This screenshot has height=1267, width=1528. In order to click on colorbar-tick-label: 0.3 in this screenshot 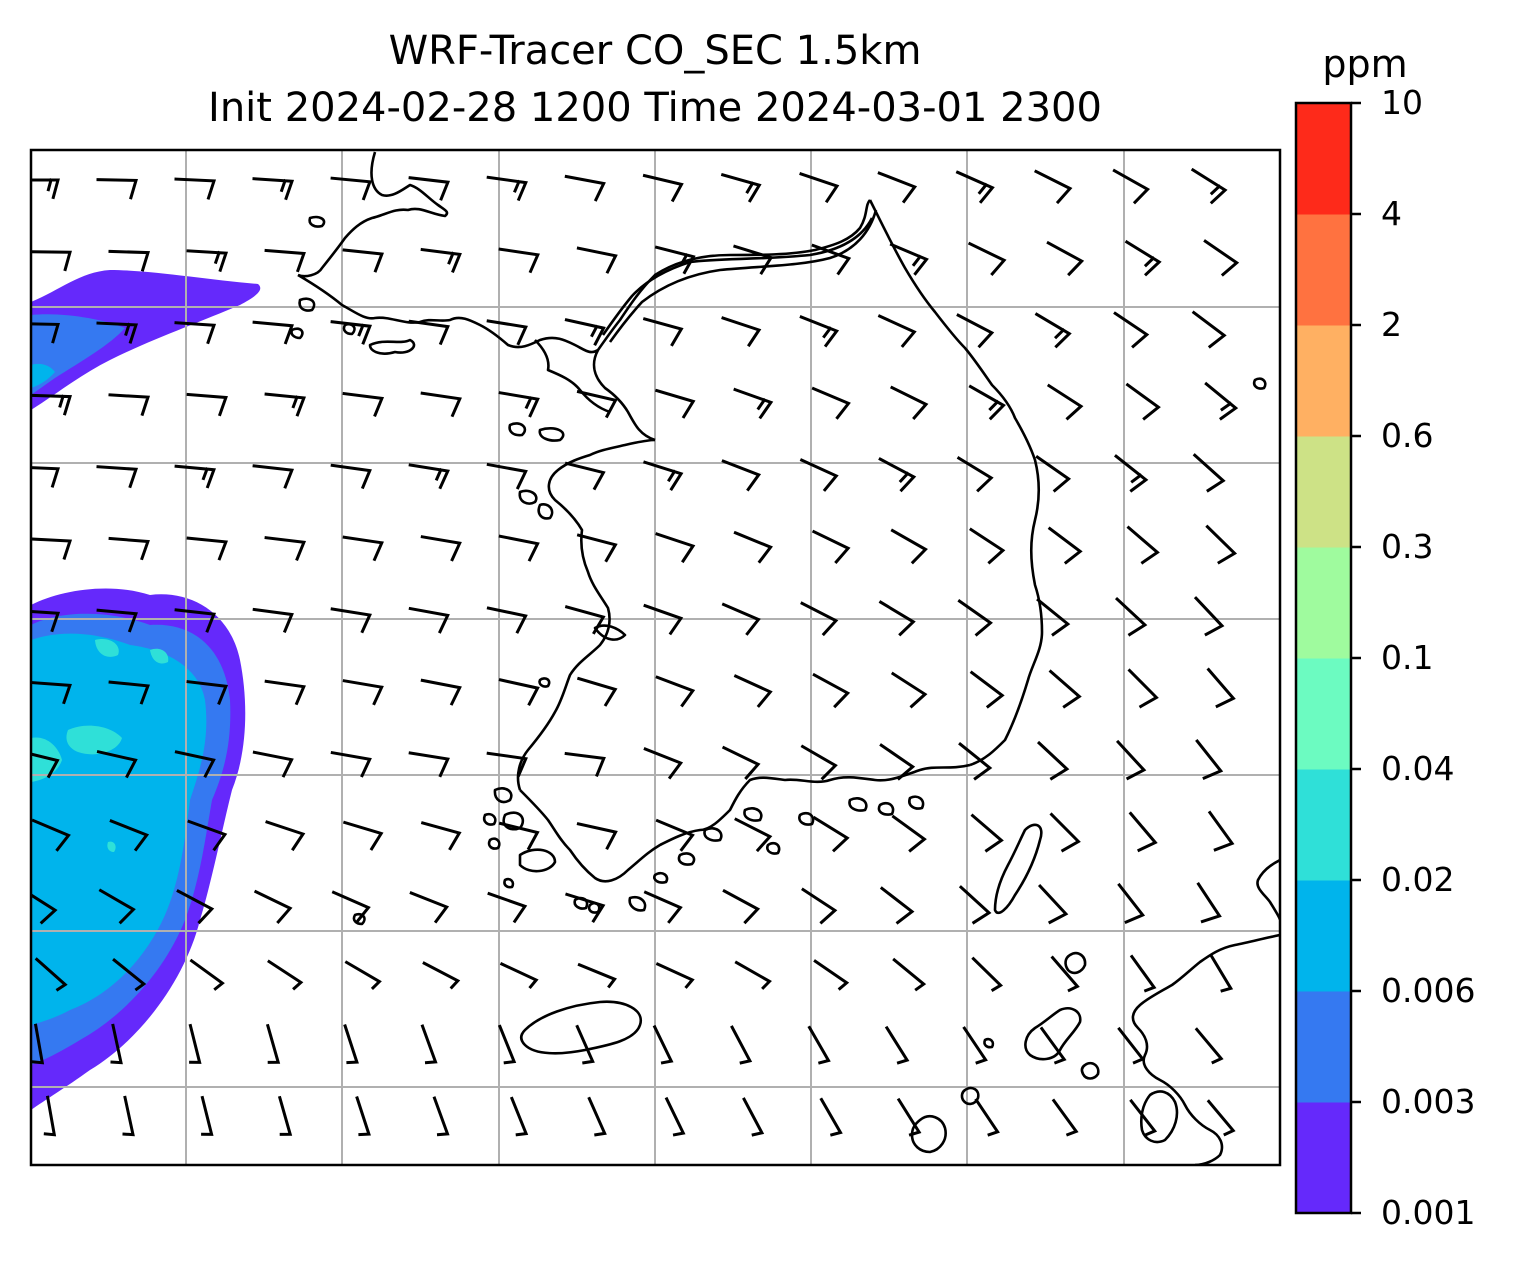, I will do `click(1407, 546)`.